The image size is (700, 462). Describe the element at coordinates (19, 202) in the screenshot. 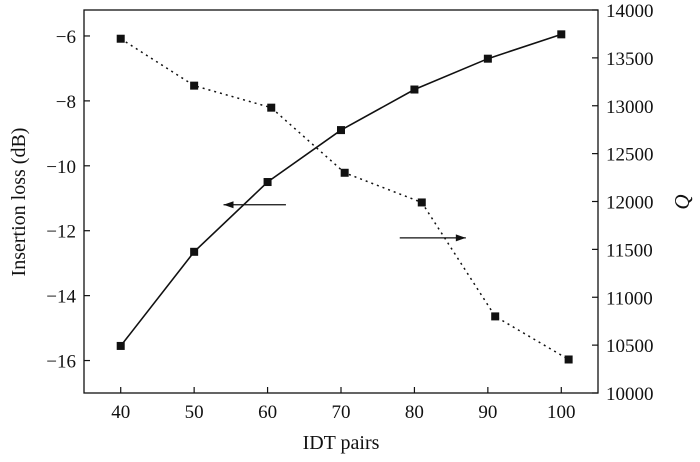

I see `y-left-axis-title: Insertion loss (dB)` at that location.